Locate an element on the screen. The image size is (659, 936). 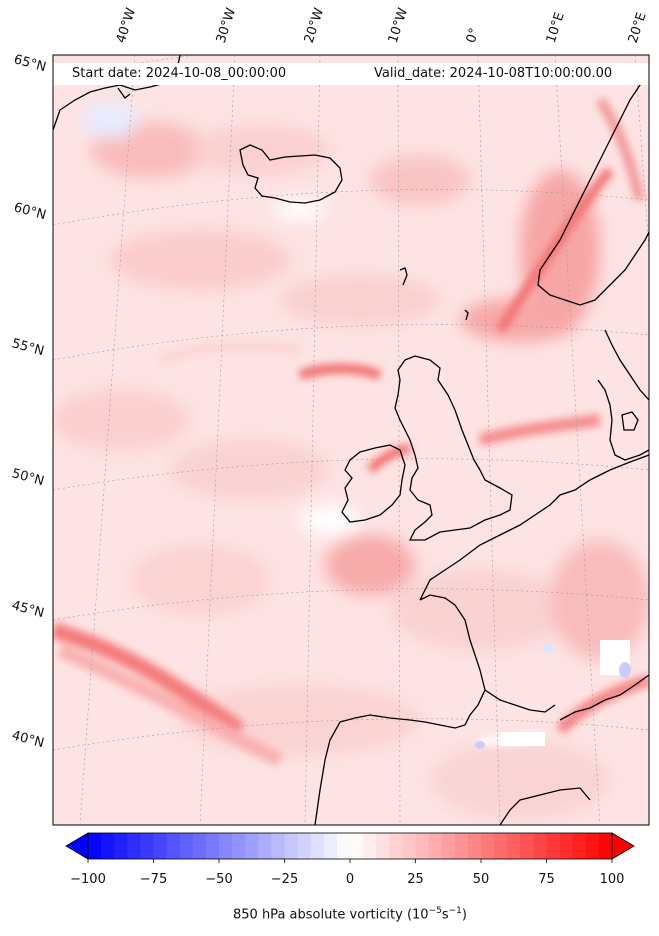
colorbar-label-text: 850 hPa absolute vorticity (10 is located at coordinates (331, 915).